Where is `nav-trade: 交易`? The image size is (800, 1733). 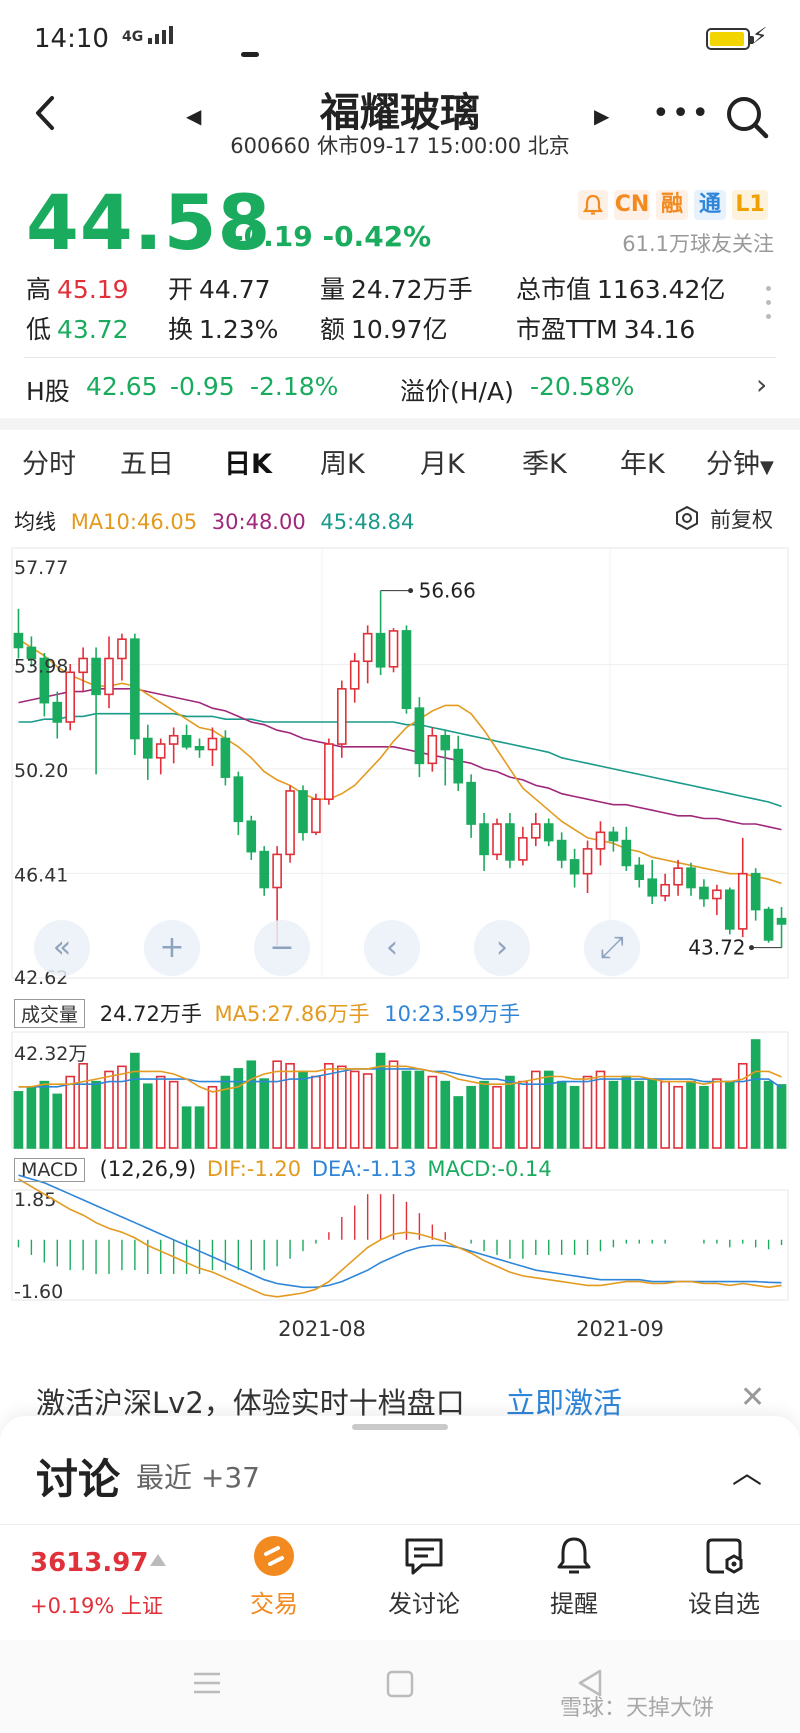
nav-trade: 交易 is located at coordinates (274, 1576).